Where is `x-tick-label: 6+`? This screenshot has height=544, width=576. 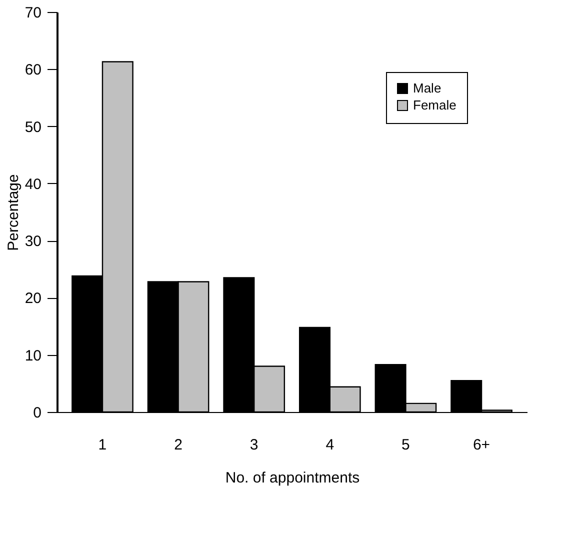 x-tick-label: 6+ is located at coordinates (481, 445).